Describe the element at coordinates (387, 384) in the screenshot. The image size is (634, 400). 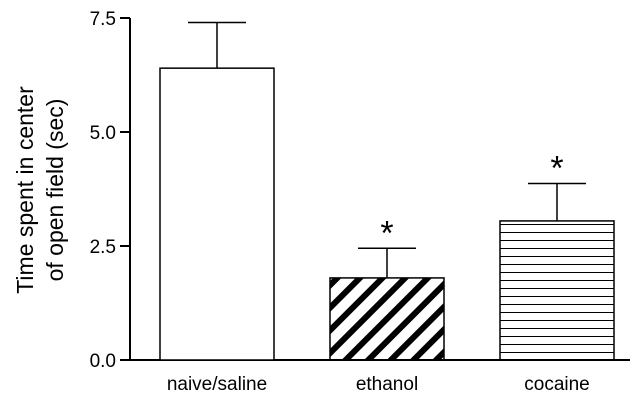
I see `x-tick-label: ethanol` at that location.